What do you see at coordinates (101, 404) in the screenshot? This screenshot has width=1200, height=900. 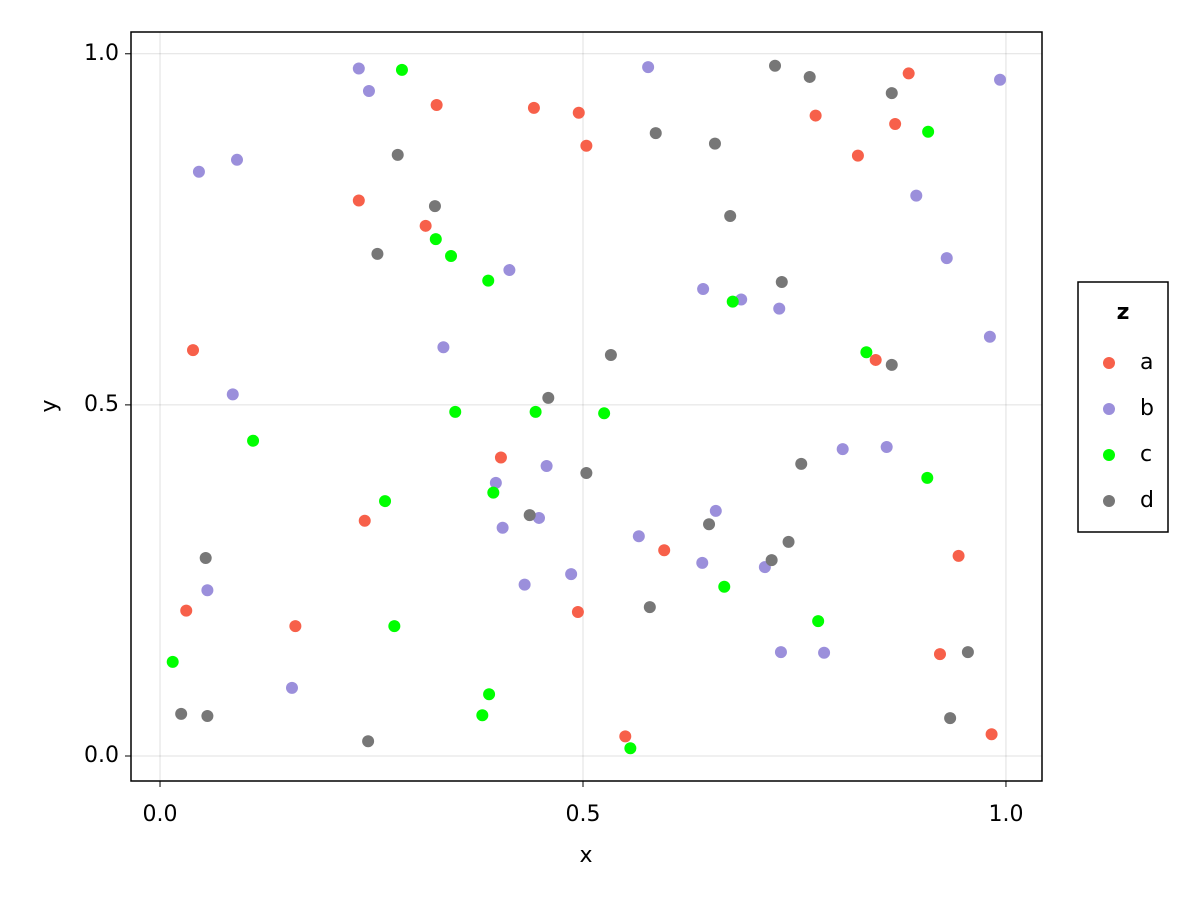 I see `y-tick-label: 0.5` at bounding box center [101, 404].